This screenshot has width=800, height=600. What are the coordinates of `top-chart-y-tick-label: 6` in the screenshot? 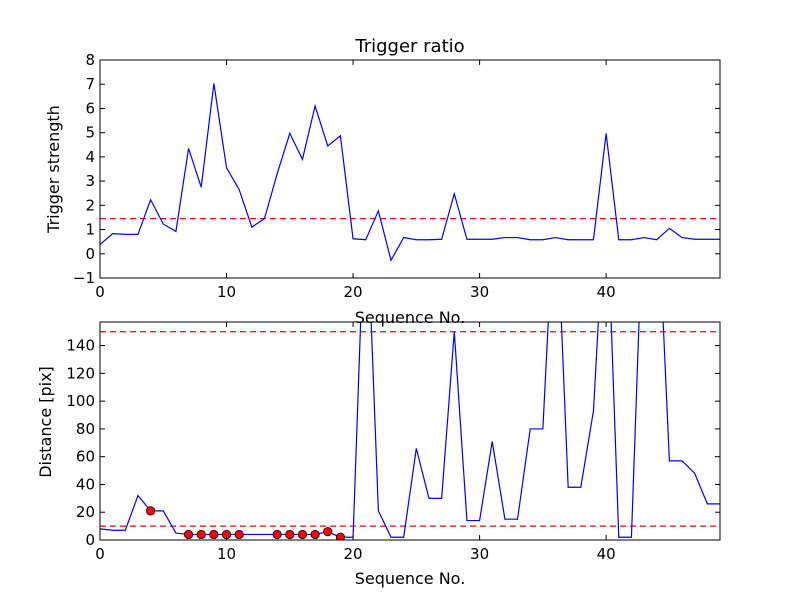 It's located at (90, 108).